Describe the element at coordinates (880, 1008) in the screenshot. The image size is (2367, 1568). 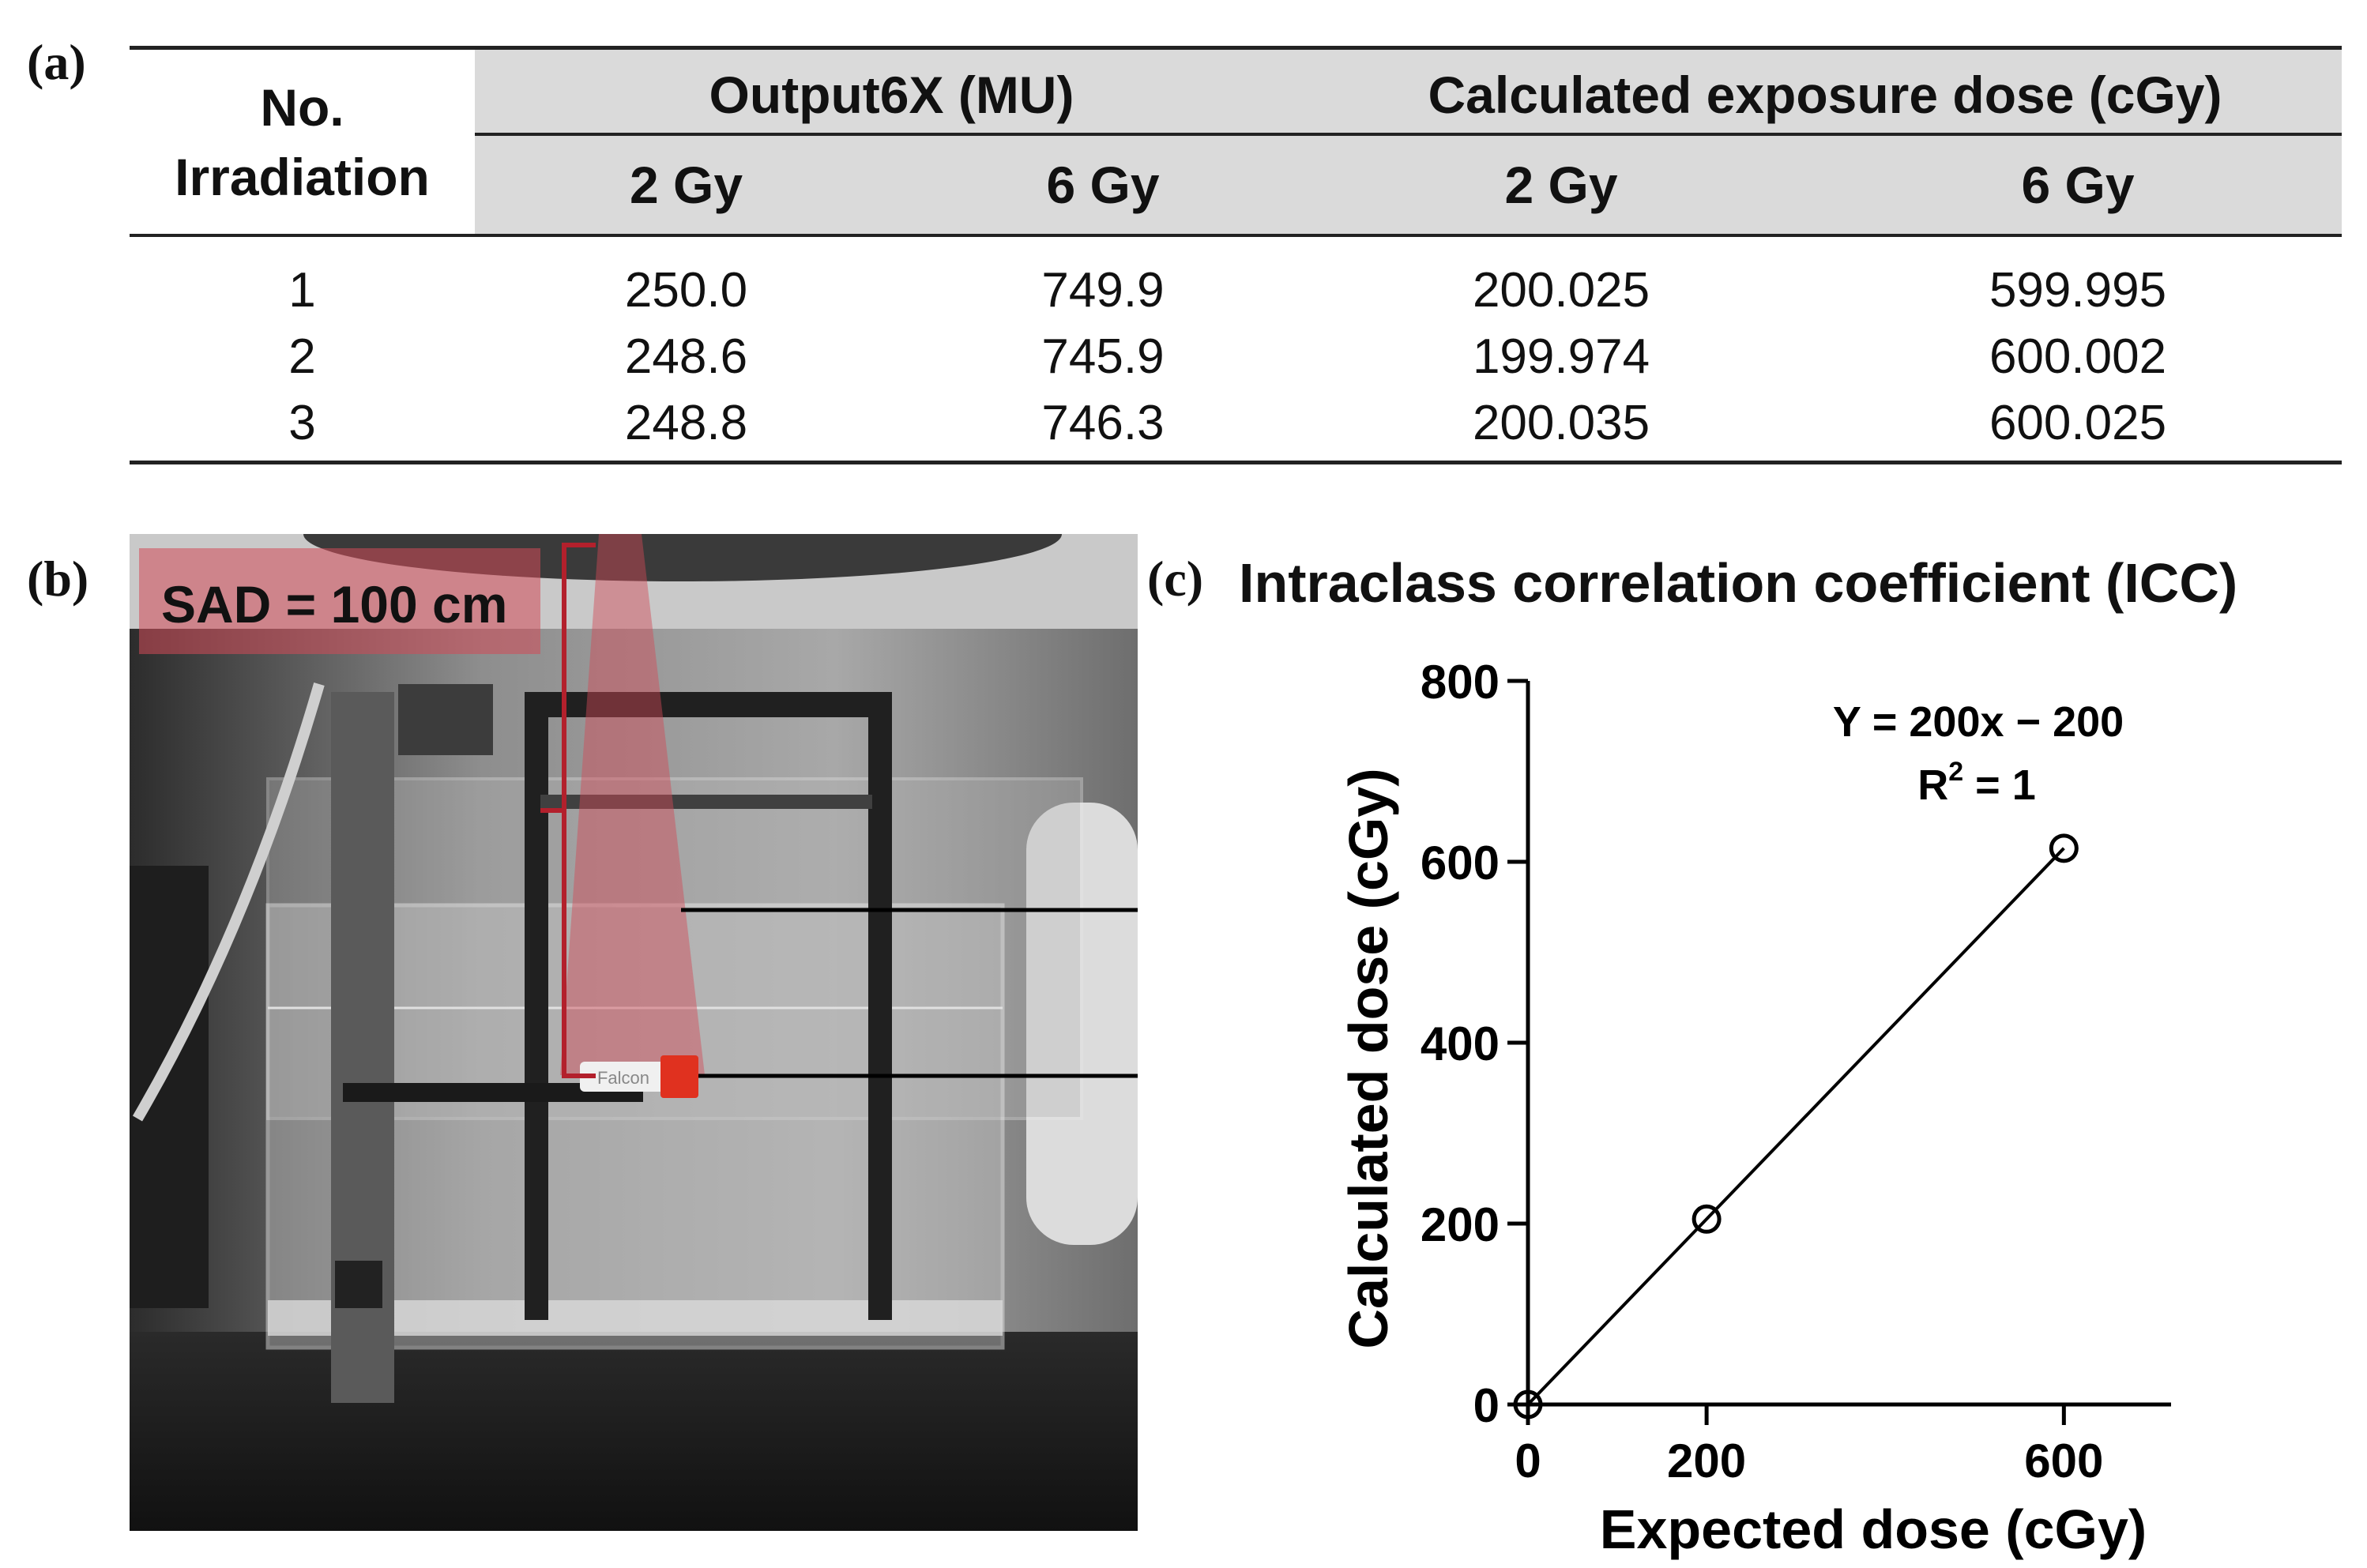
I see `frame-post-right` at that location.